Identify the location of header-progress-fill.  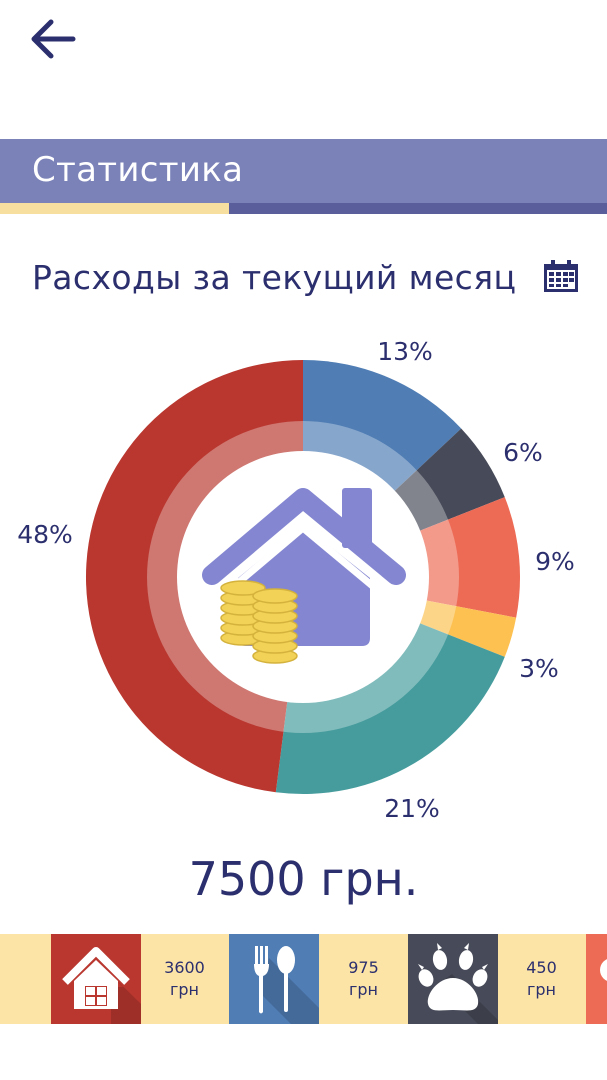
(114, 208).